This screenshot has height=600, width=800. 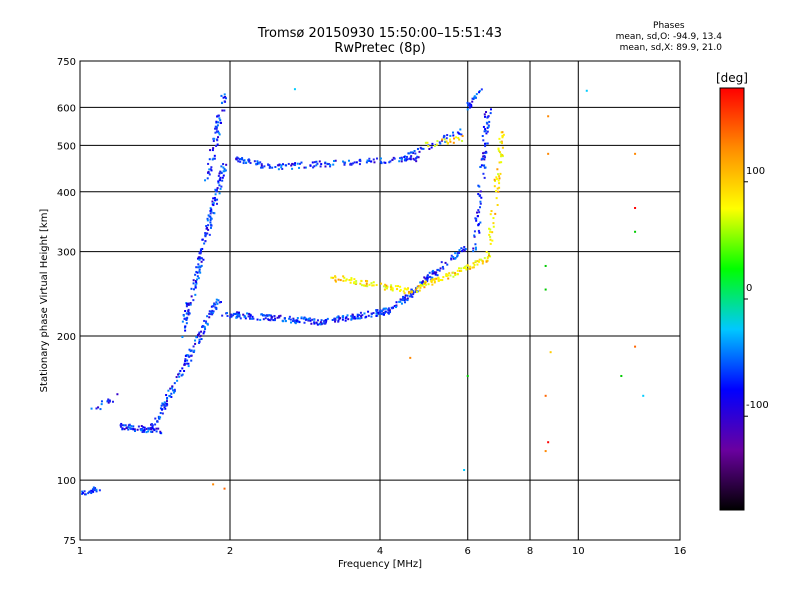 What do you see at coordinates (66, 62) in the screenshot?
I see `y-tick-label: 750` at bounding box center [66, 62].